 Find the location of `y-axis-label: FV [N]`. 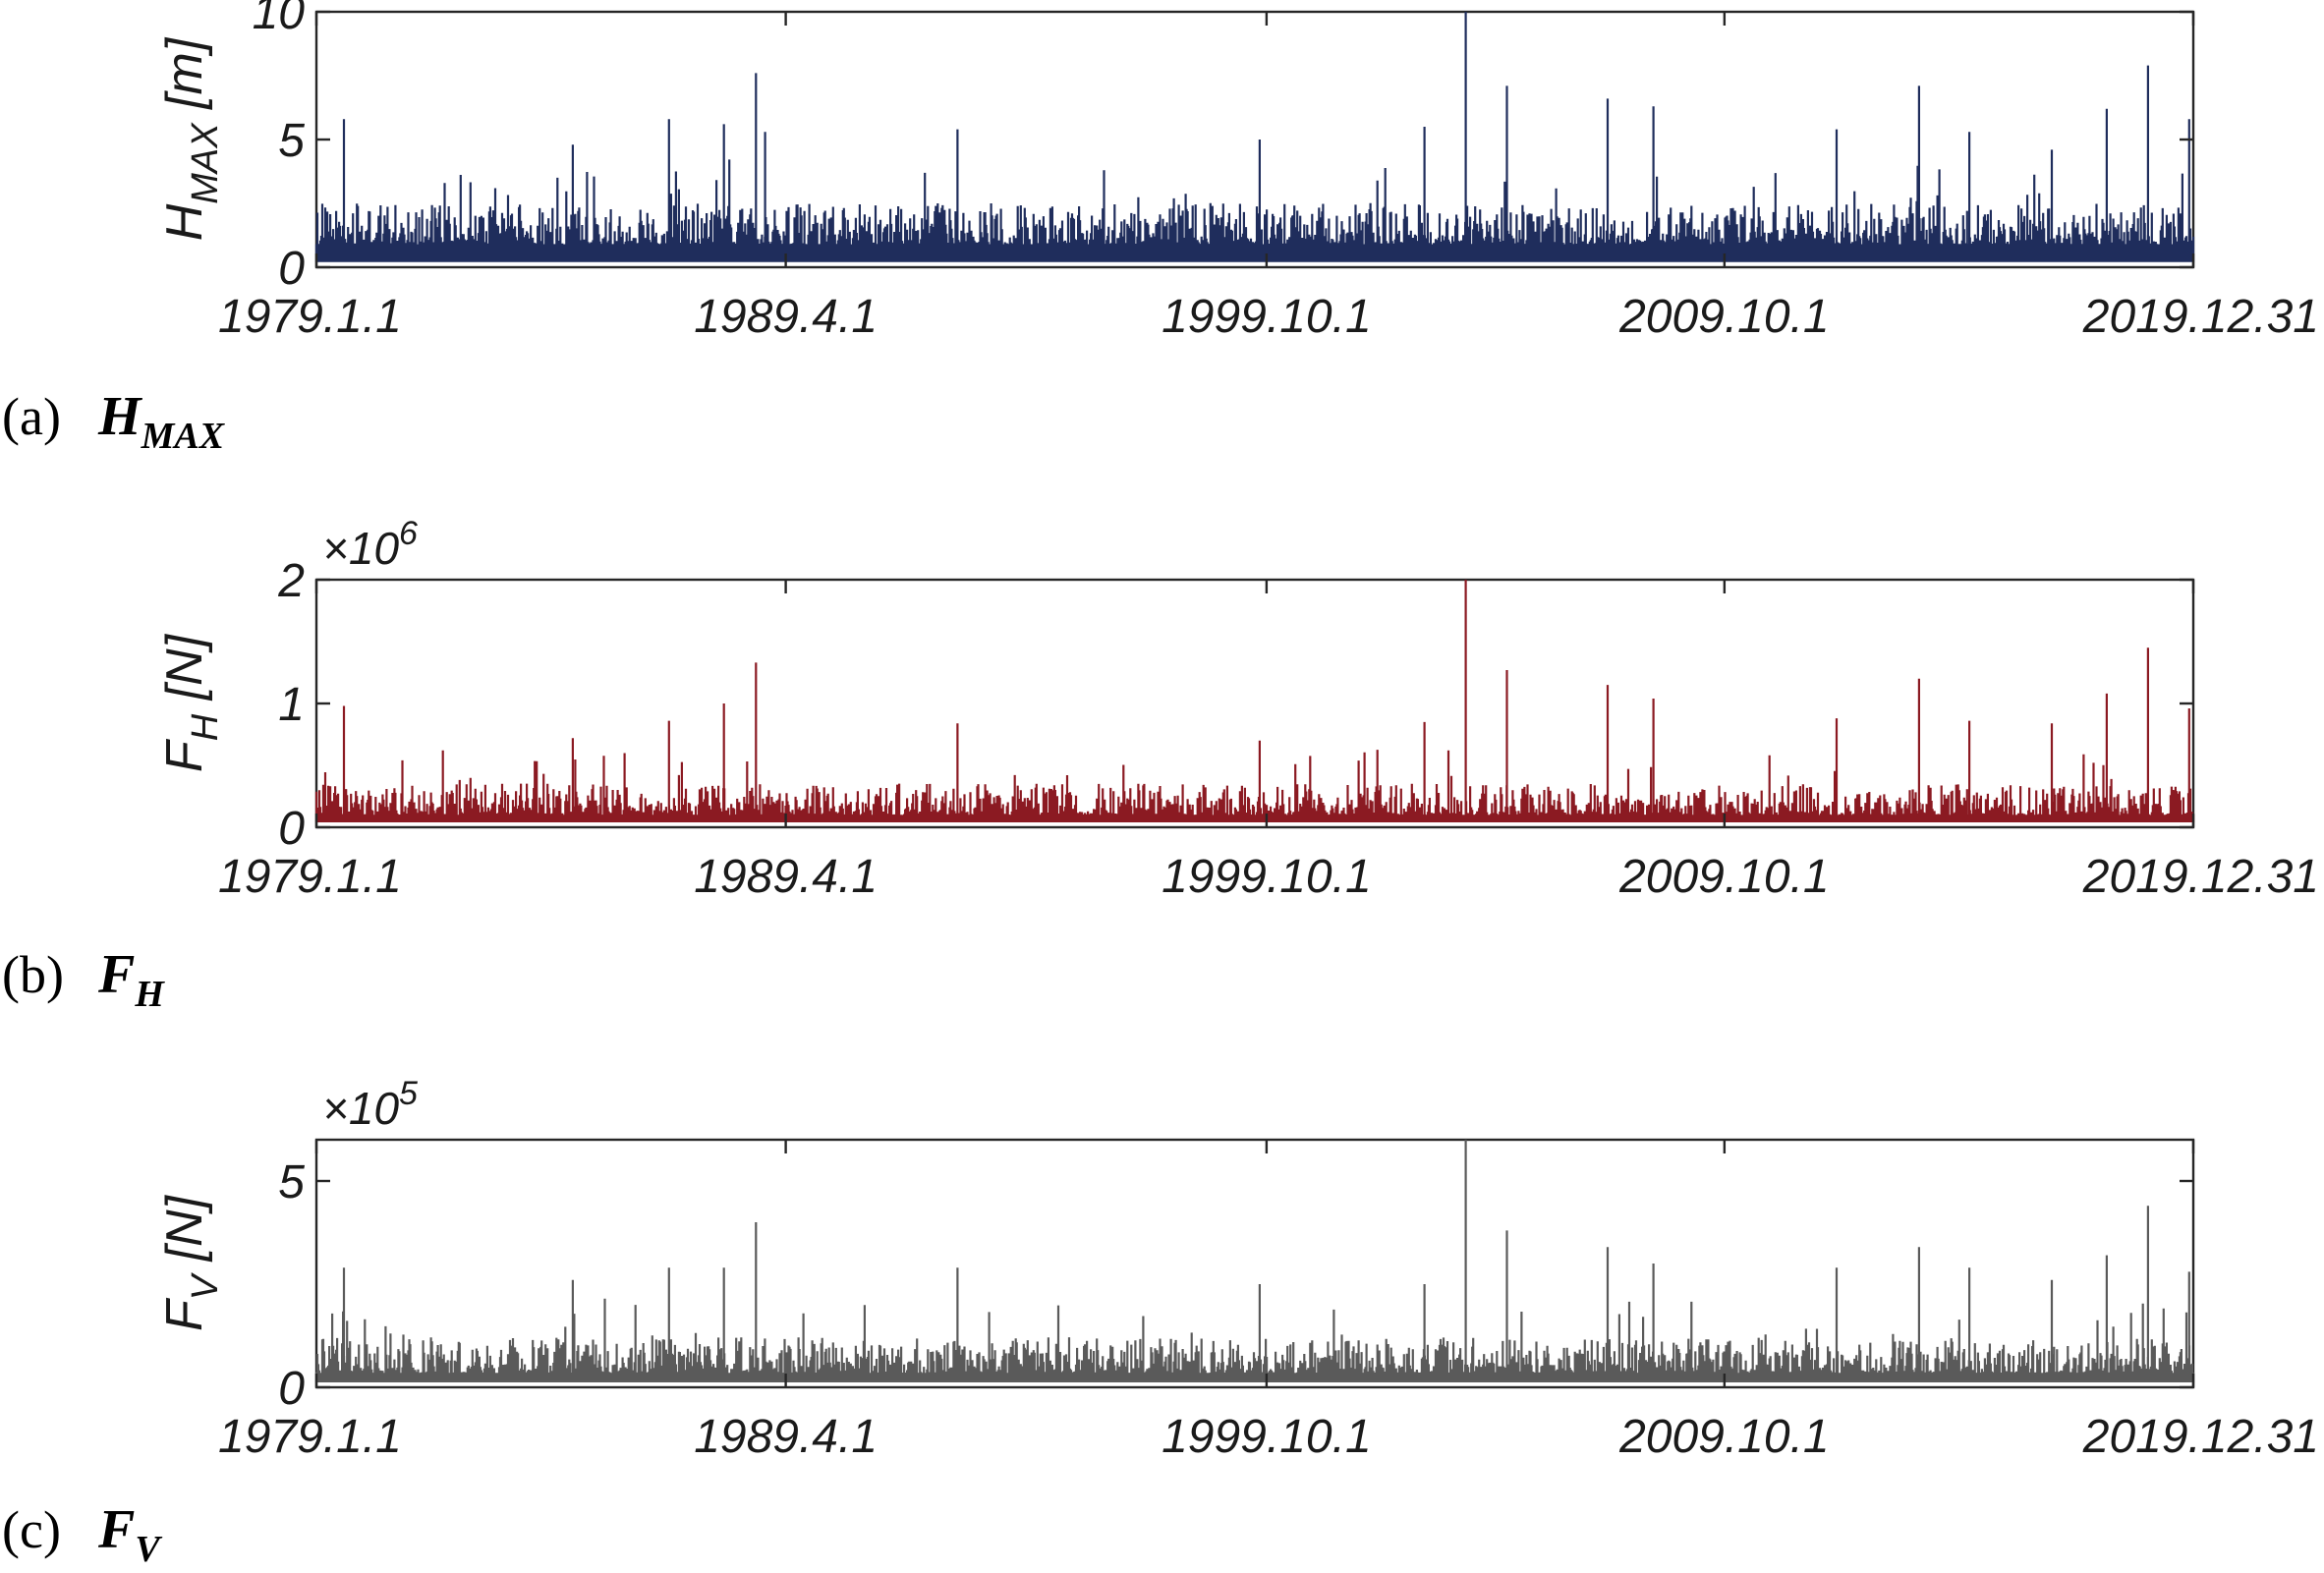

y-axis-label: FV [N] is located at coordinates (191, 1262).